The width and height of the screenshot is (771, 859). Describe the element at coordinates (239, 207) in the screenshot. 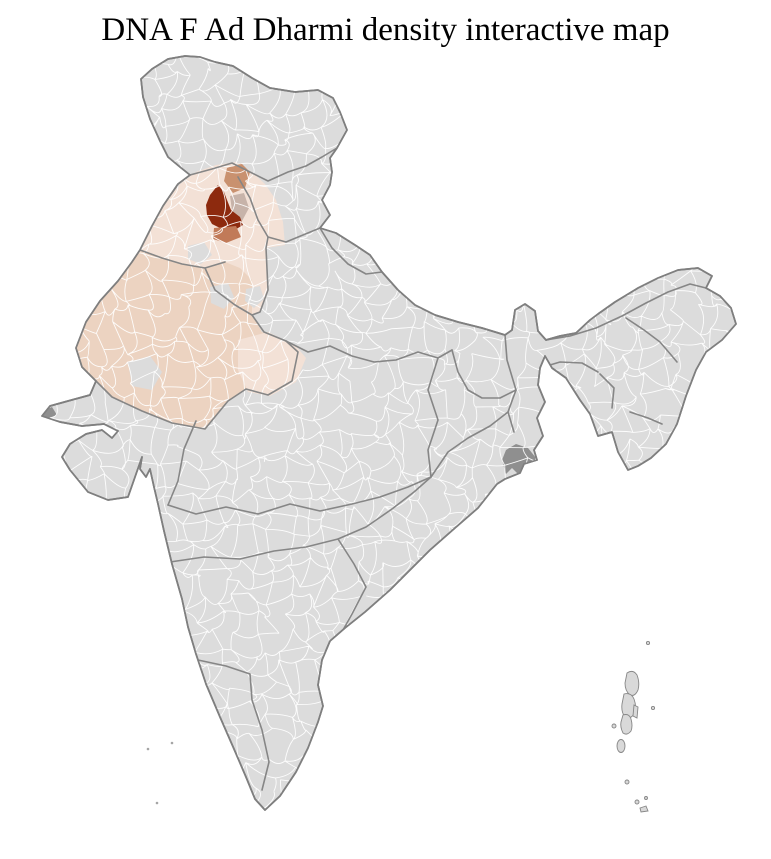

I see `district-medium-density-east` at that location.